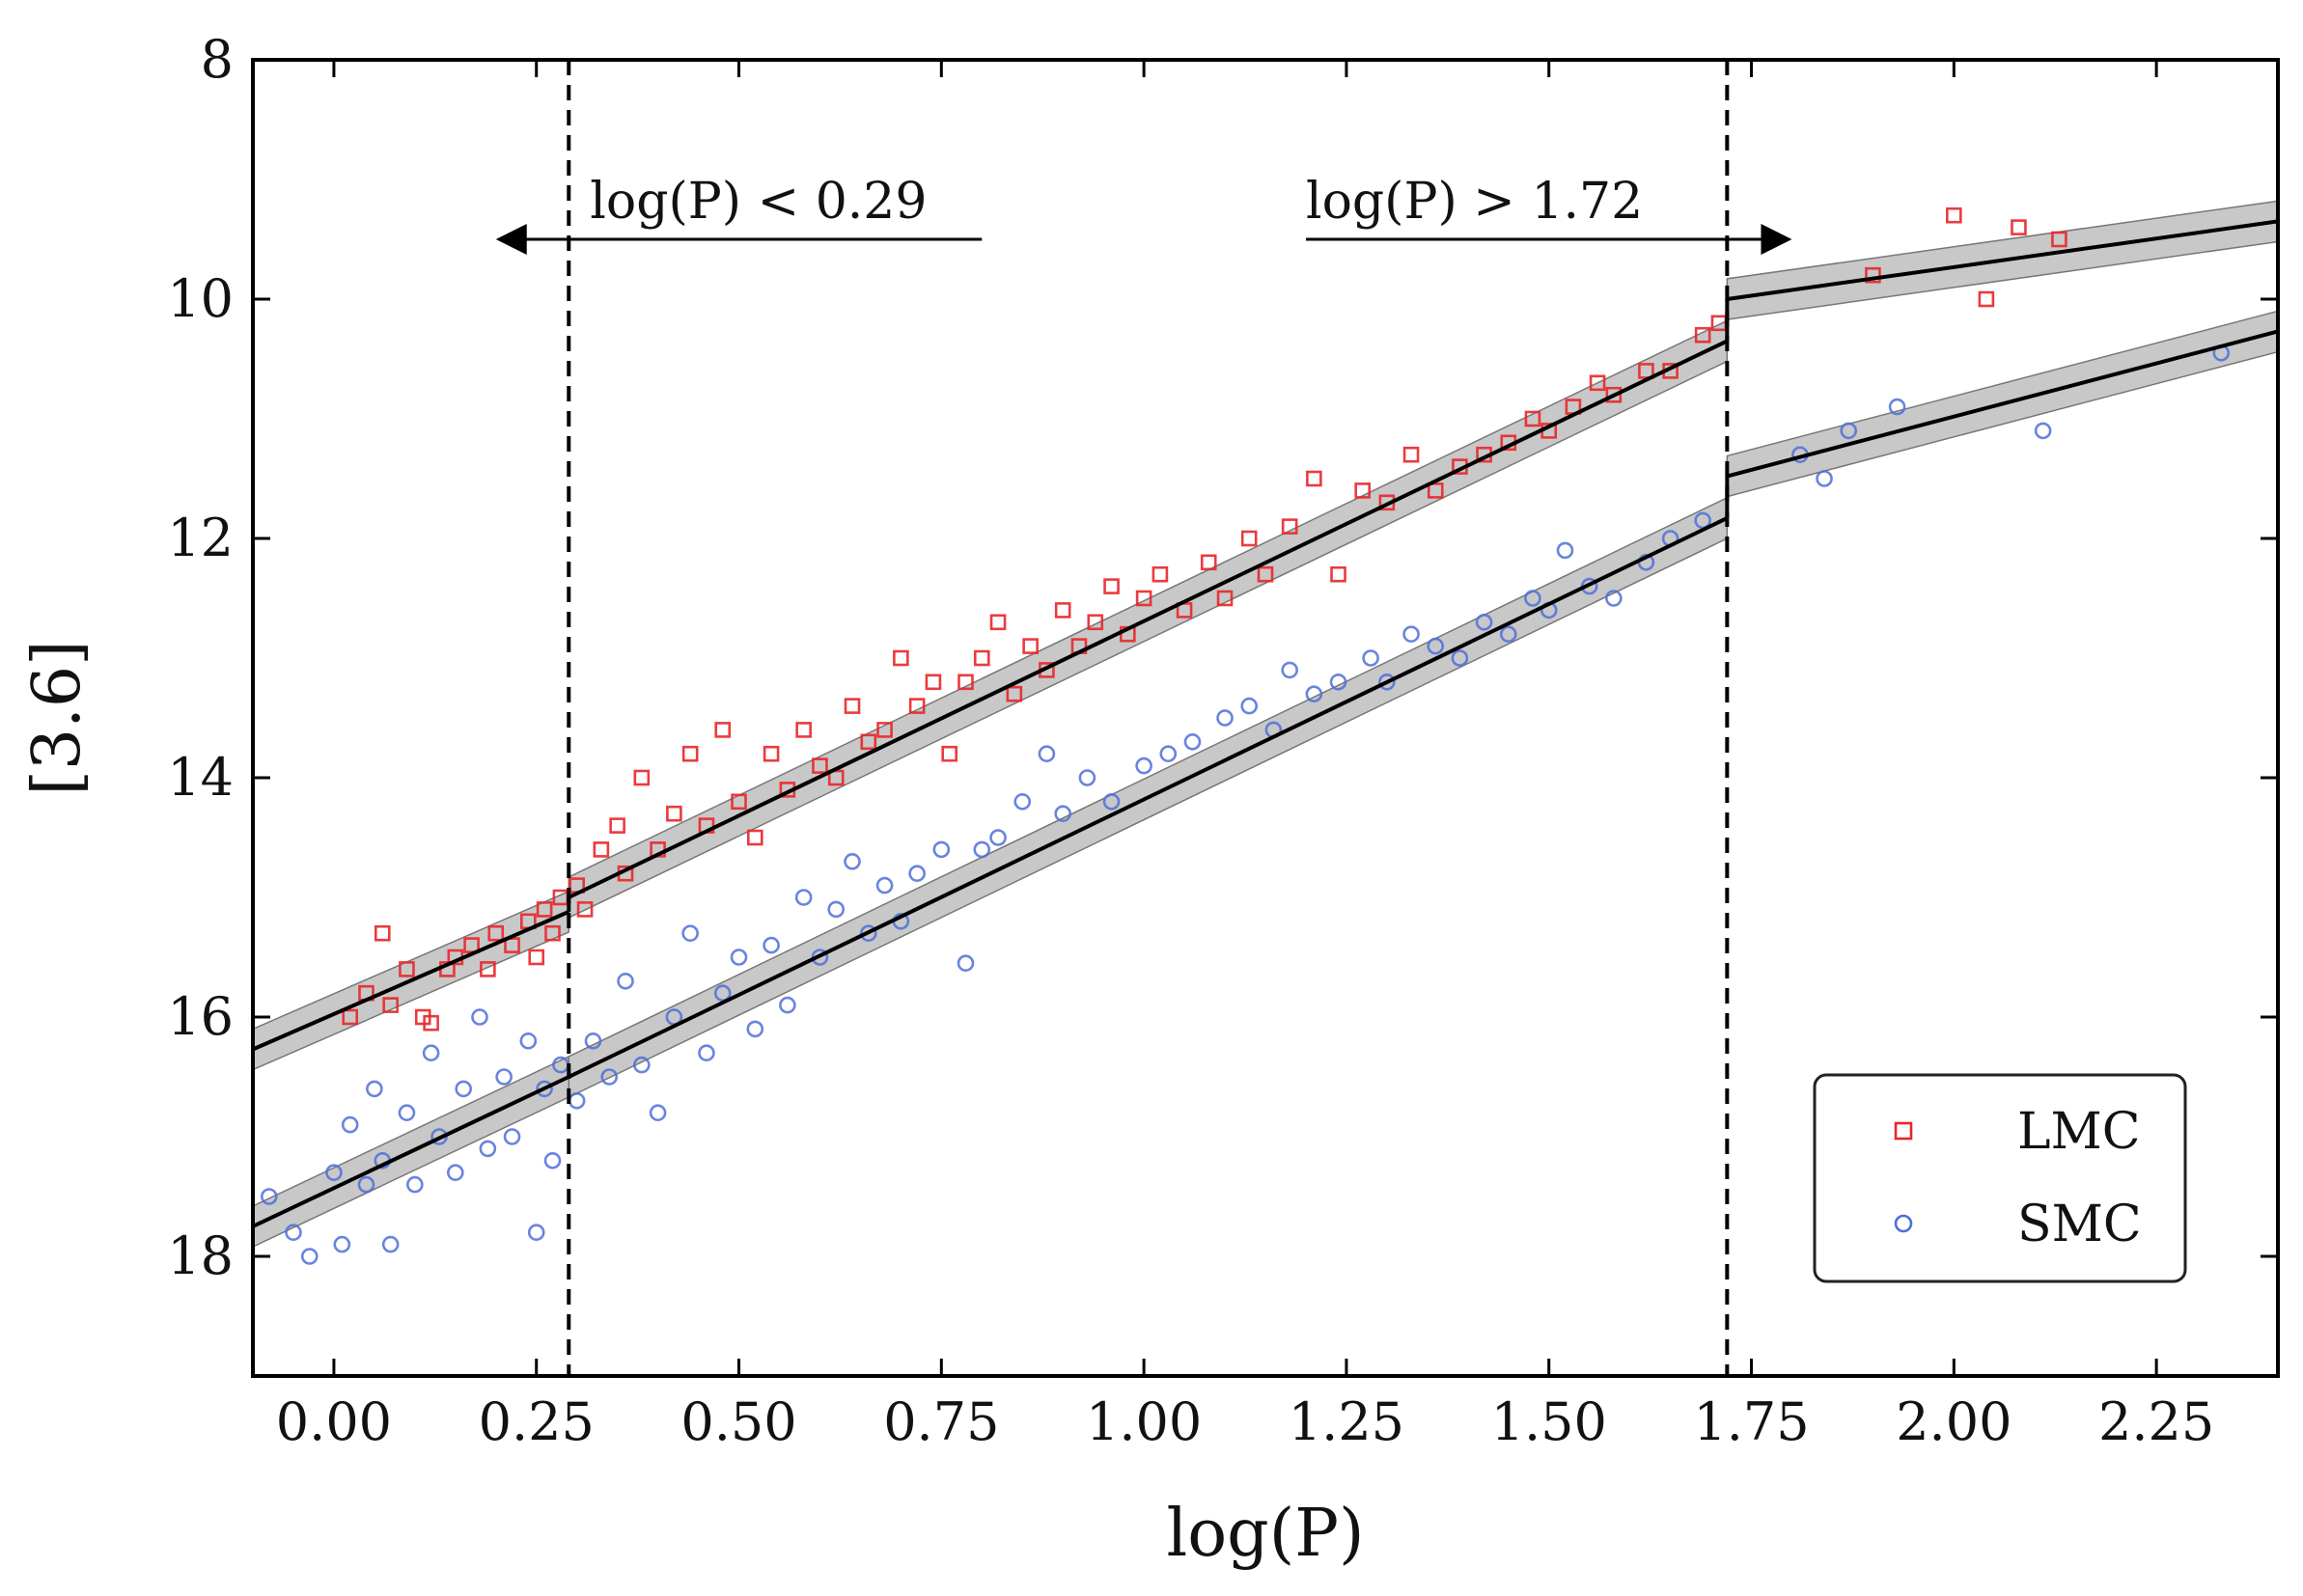  I want to click on legend-label-smc: SMC, so click(2079, 1224).